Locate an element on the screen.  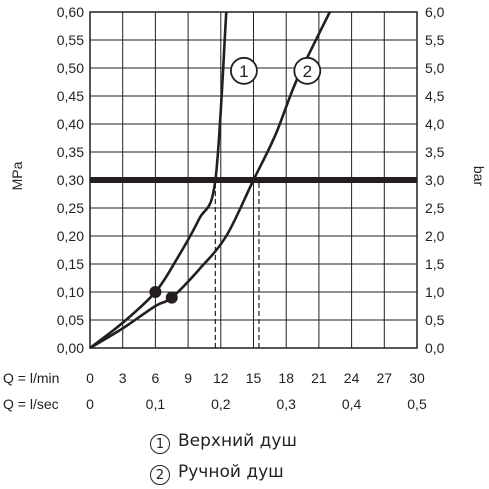
x-axis-label-lsec: Q = l/sec is located at coordinates (31, 404).